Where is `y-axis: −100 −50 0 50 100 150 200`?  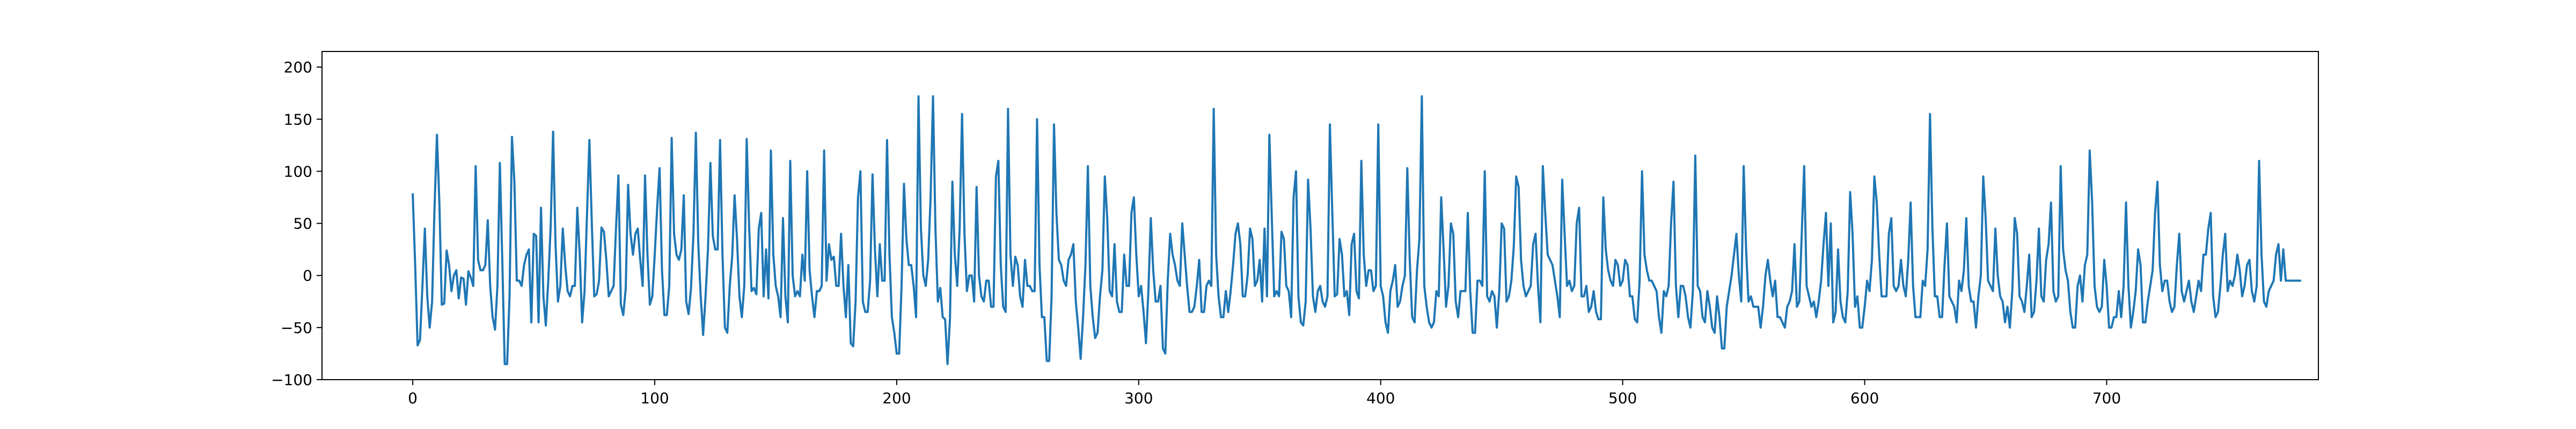
y-axis: −100 −50 0 50 100 150 200 is located at coordinates (296, 223).